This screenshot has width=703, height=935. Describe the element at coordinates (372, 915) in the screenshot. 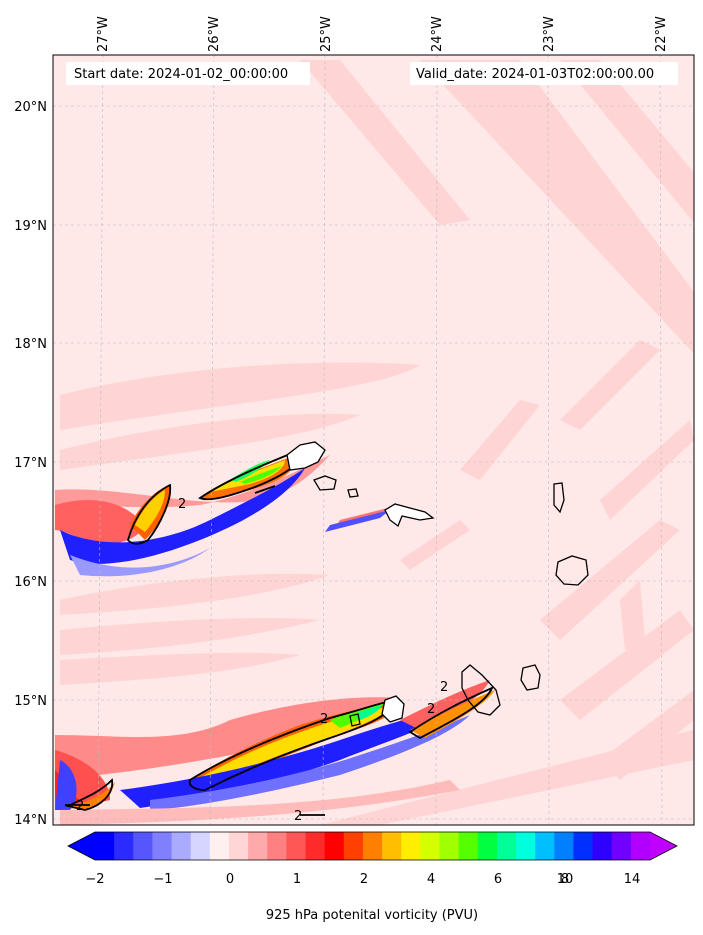

I see `colorbar-title: 925 hPa potenital vorticity (PVU)` at that location.